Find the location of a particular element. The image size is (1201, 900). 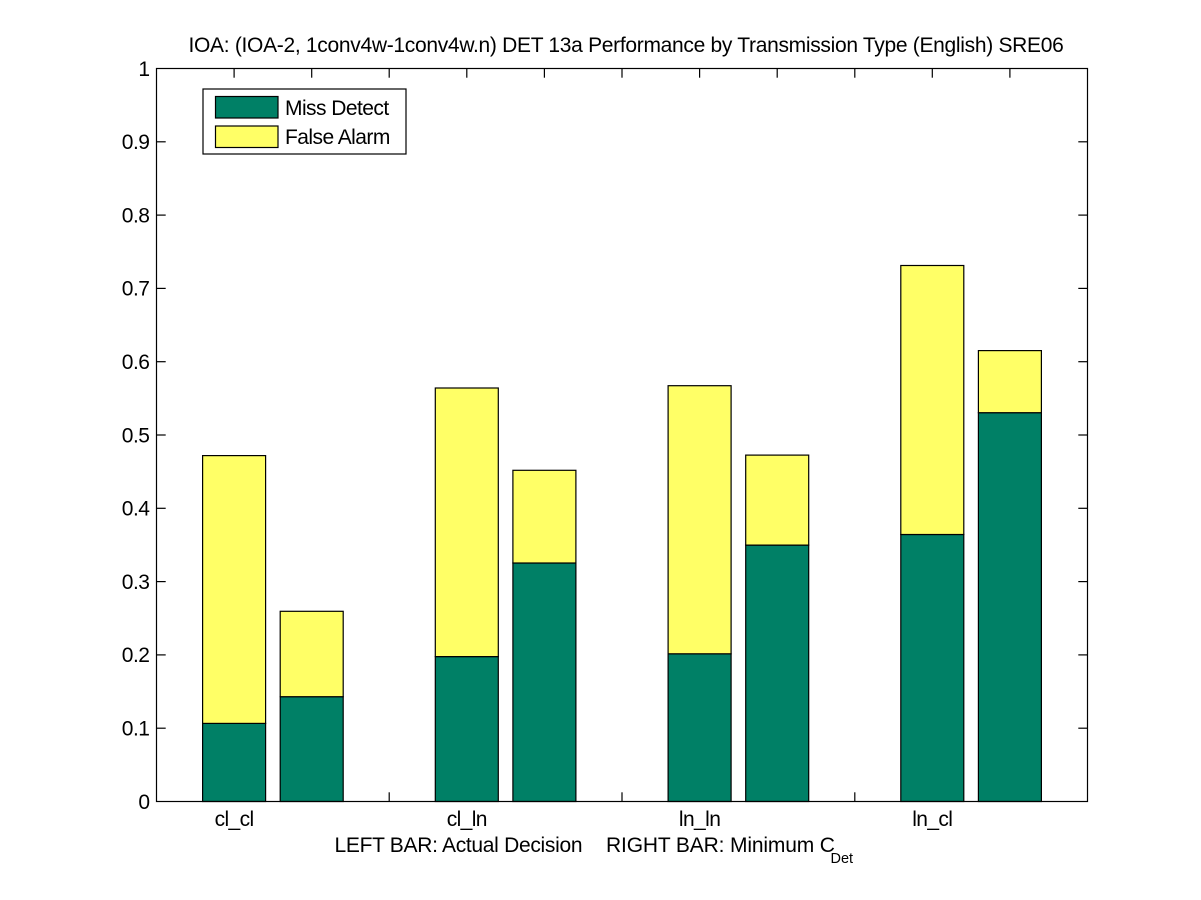

svg-text: 0.7 is located at coordinates (136, 289).